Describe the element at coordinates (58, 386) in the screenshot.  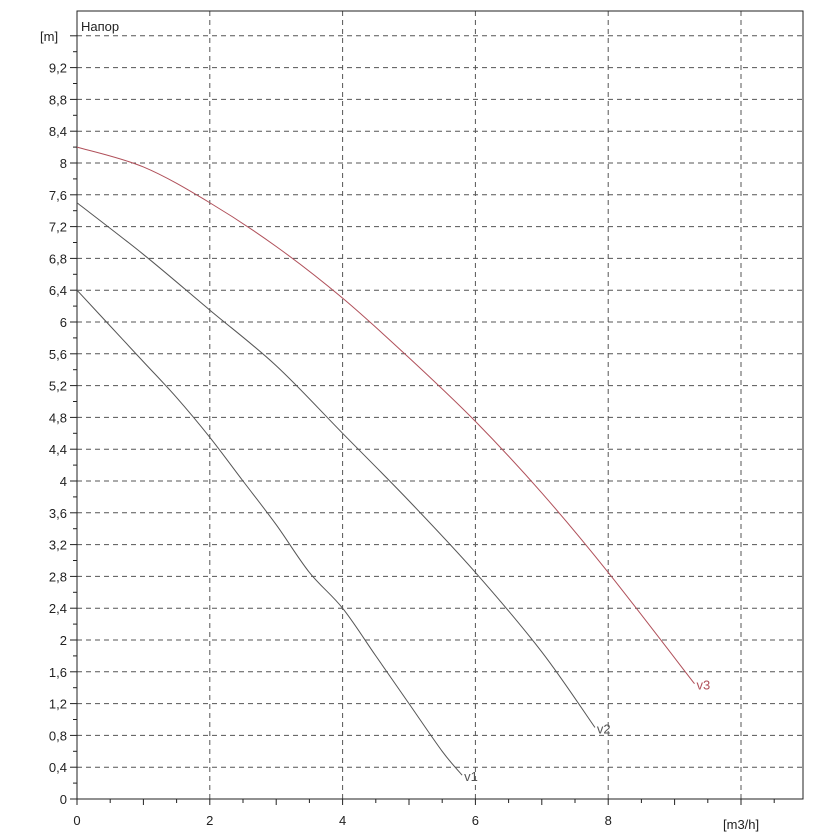
I see `y-tick-label: 5,2` at that location.